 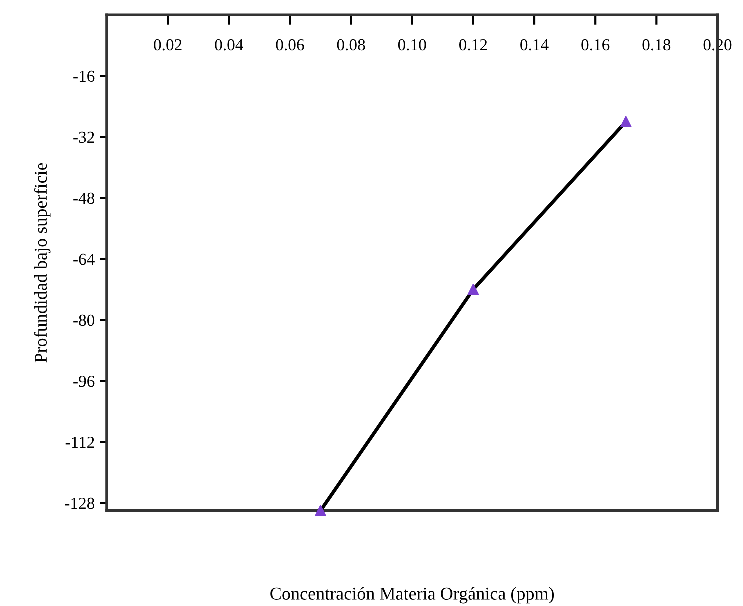 I want to click on x-tick-label: 0.06, so click(x=290, y=45).